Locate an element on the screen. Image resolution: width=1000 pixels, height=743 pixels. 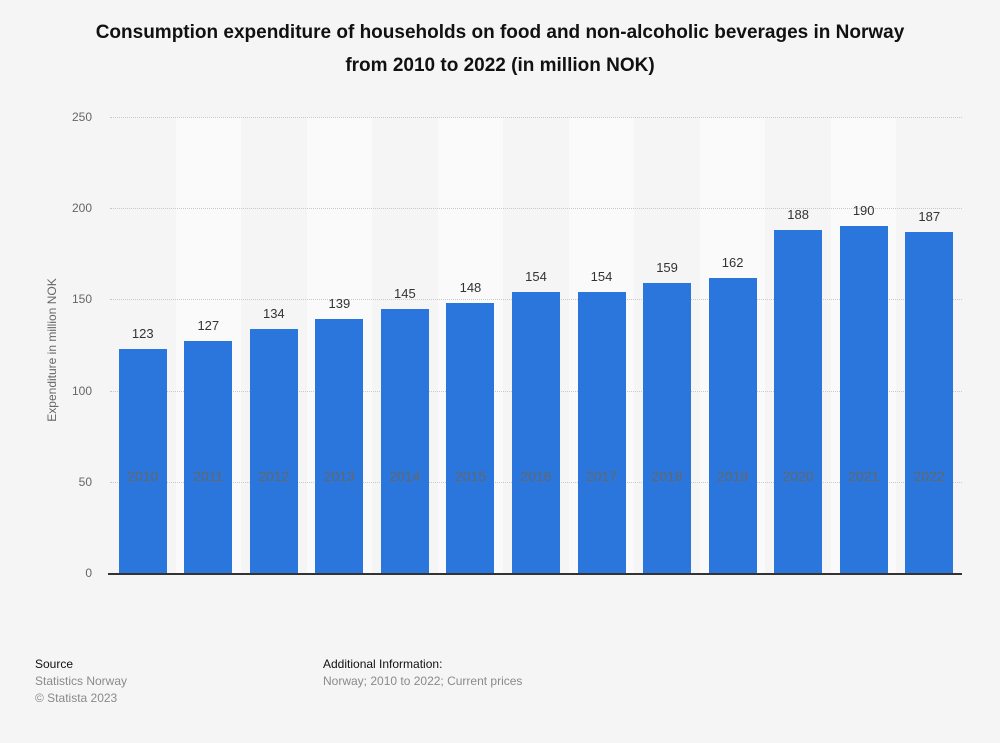
x-tick-label-2015: 2015 is located at coordinates (470, 476).